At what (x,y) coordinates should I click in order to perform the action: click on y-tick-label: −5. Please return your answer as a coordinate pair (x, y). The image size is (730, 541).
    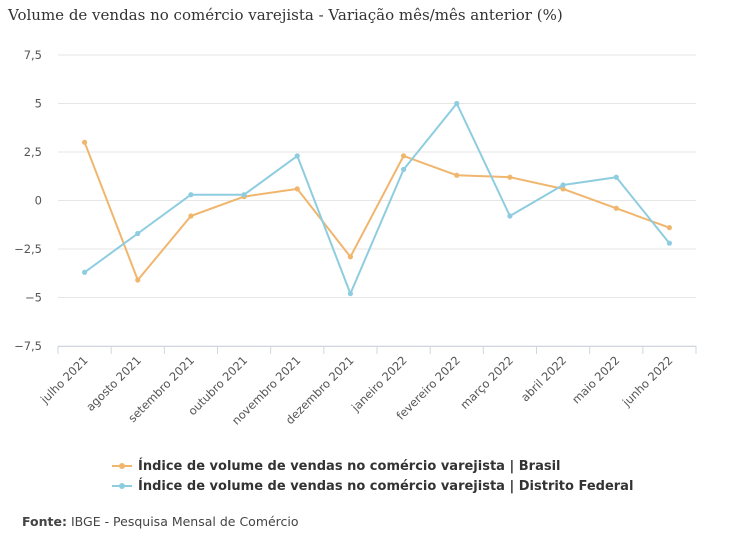
    Looking at the image, I should click on (33, 298).